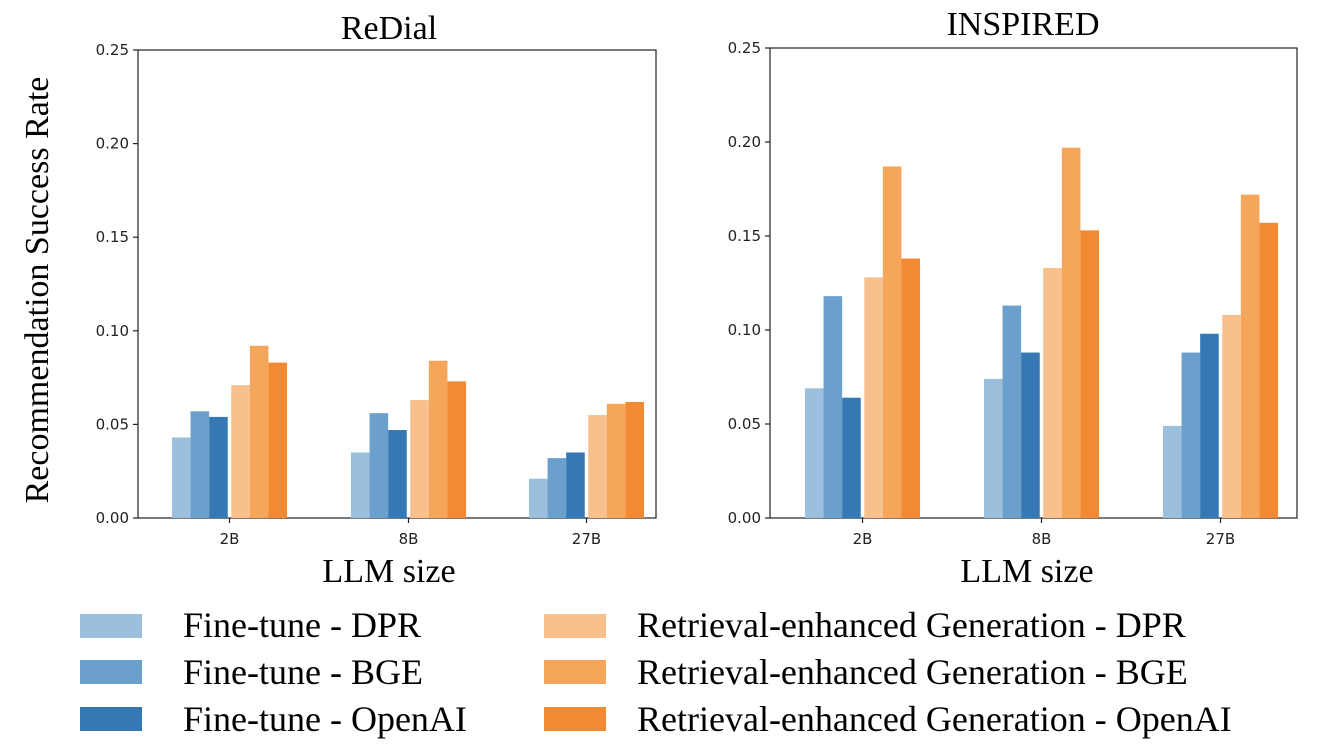 The height and width of the screenshot is (749, 1332). What do you see at coordinates (409, 539) in the screenshot?
I see `redial-x-tick-label: 8B` at bounding box center [409, 539].